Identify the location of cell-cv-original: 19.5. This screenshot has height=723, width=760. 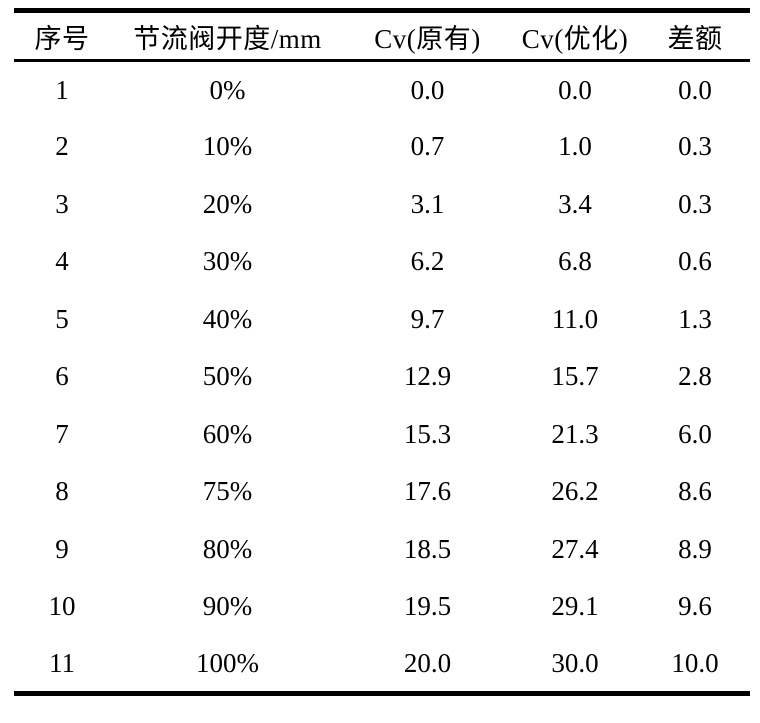
(427, 606).